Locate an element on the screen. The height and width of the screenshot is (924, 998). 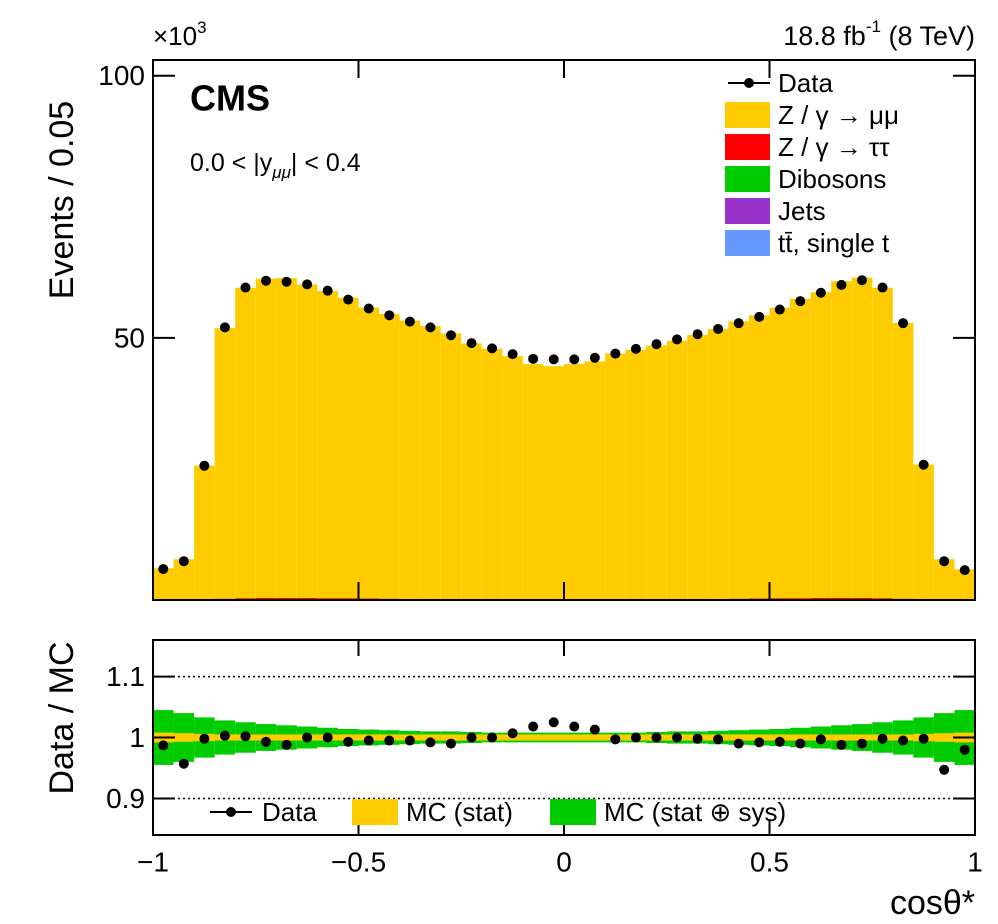
y-tick-label: 100 is located at coordinates (121, 75).